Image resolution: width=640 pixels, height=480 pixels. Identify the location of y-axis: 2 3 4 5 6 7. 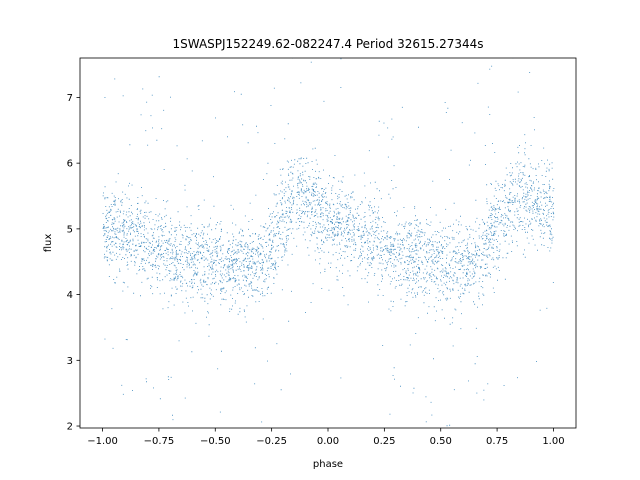
(73, 263).